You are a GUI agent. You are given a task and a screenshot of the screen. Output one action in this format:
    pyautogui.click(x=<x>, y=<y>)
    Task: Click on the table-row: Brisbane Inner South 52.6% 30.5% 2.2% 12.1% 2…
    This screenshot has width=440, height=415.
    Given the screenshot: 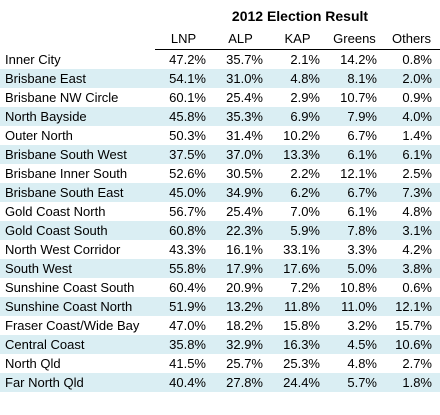 What is the action you would take?
    pyautogui.click(x=220, y=173)
    